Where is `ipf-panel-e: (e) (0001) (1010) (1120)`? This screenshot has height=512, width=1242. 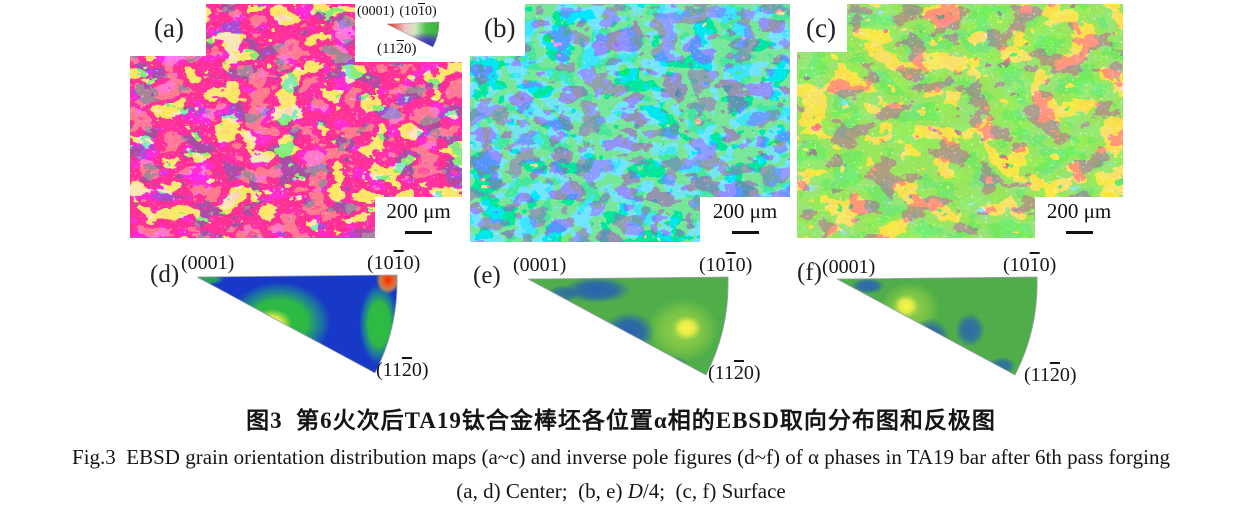
ipf-panel-e: (e) (0001) (1010) (1120) is located at coordinates (645, 320).